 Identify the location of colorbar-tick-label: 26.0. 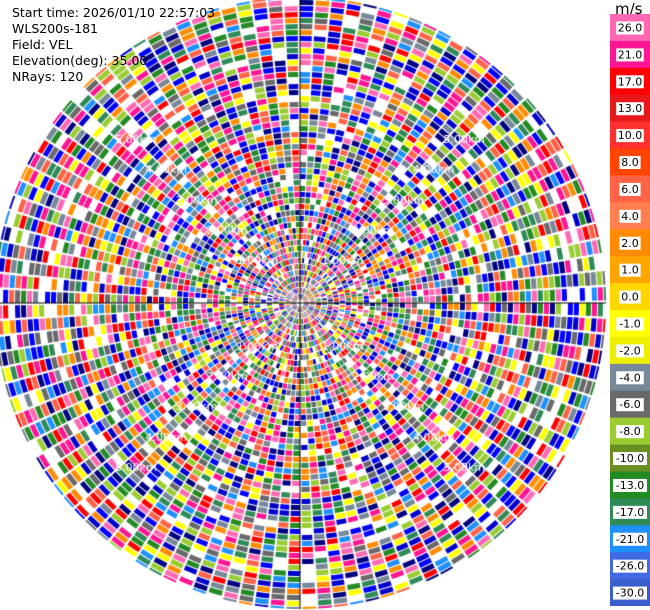
(630, 27).